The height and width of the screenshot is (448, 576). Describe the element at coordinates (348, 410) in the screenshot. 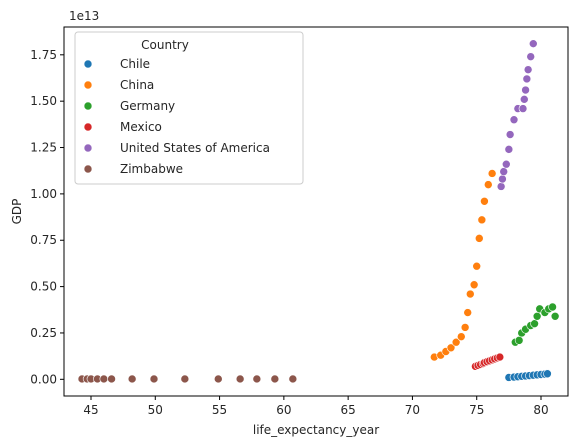

I see `x-tick-label: 65` at that location.